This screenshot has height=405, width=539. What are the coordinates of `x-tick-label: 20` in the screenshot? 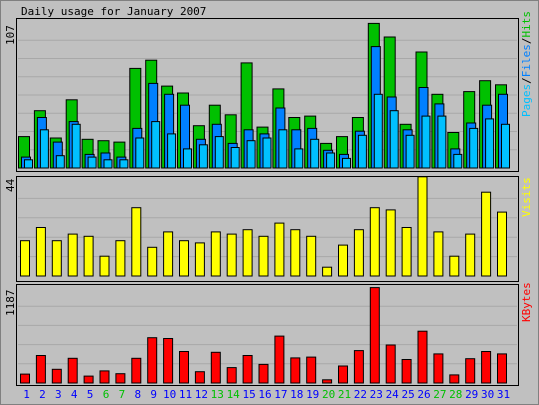 It's located at (328, 394).